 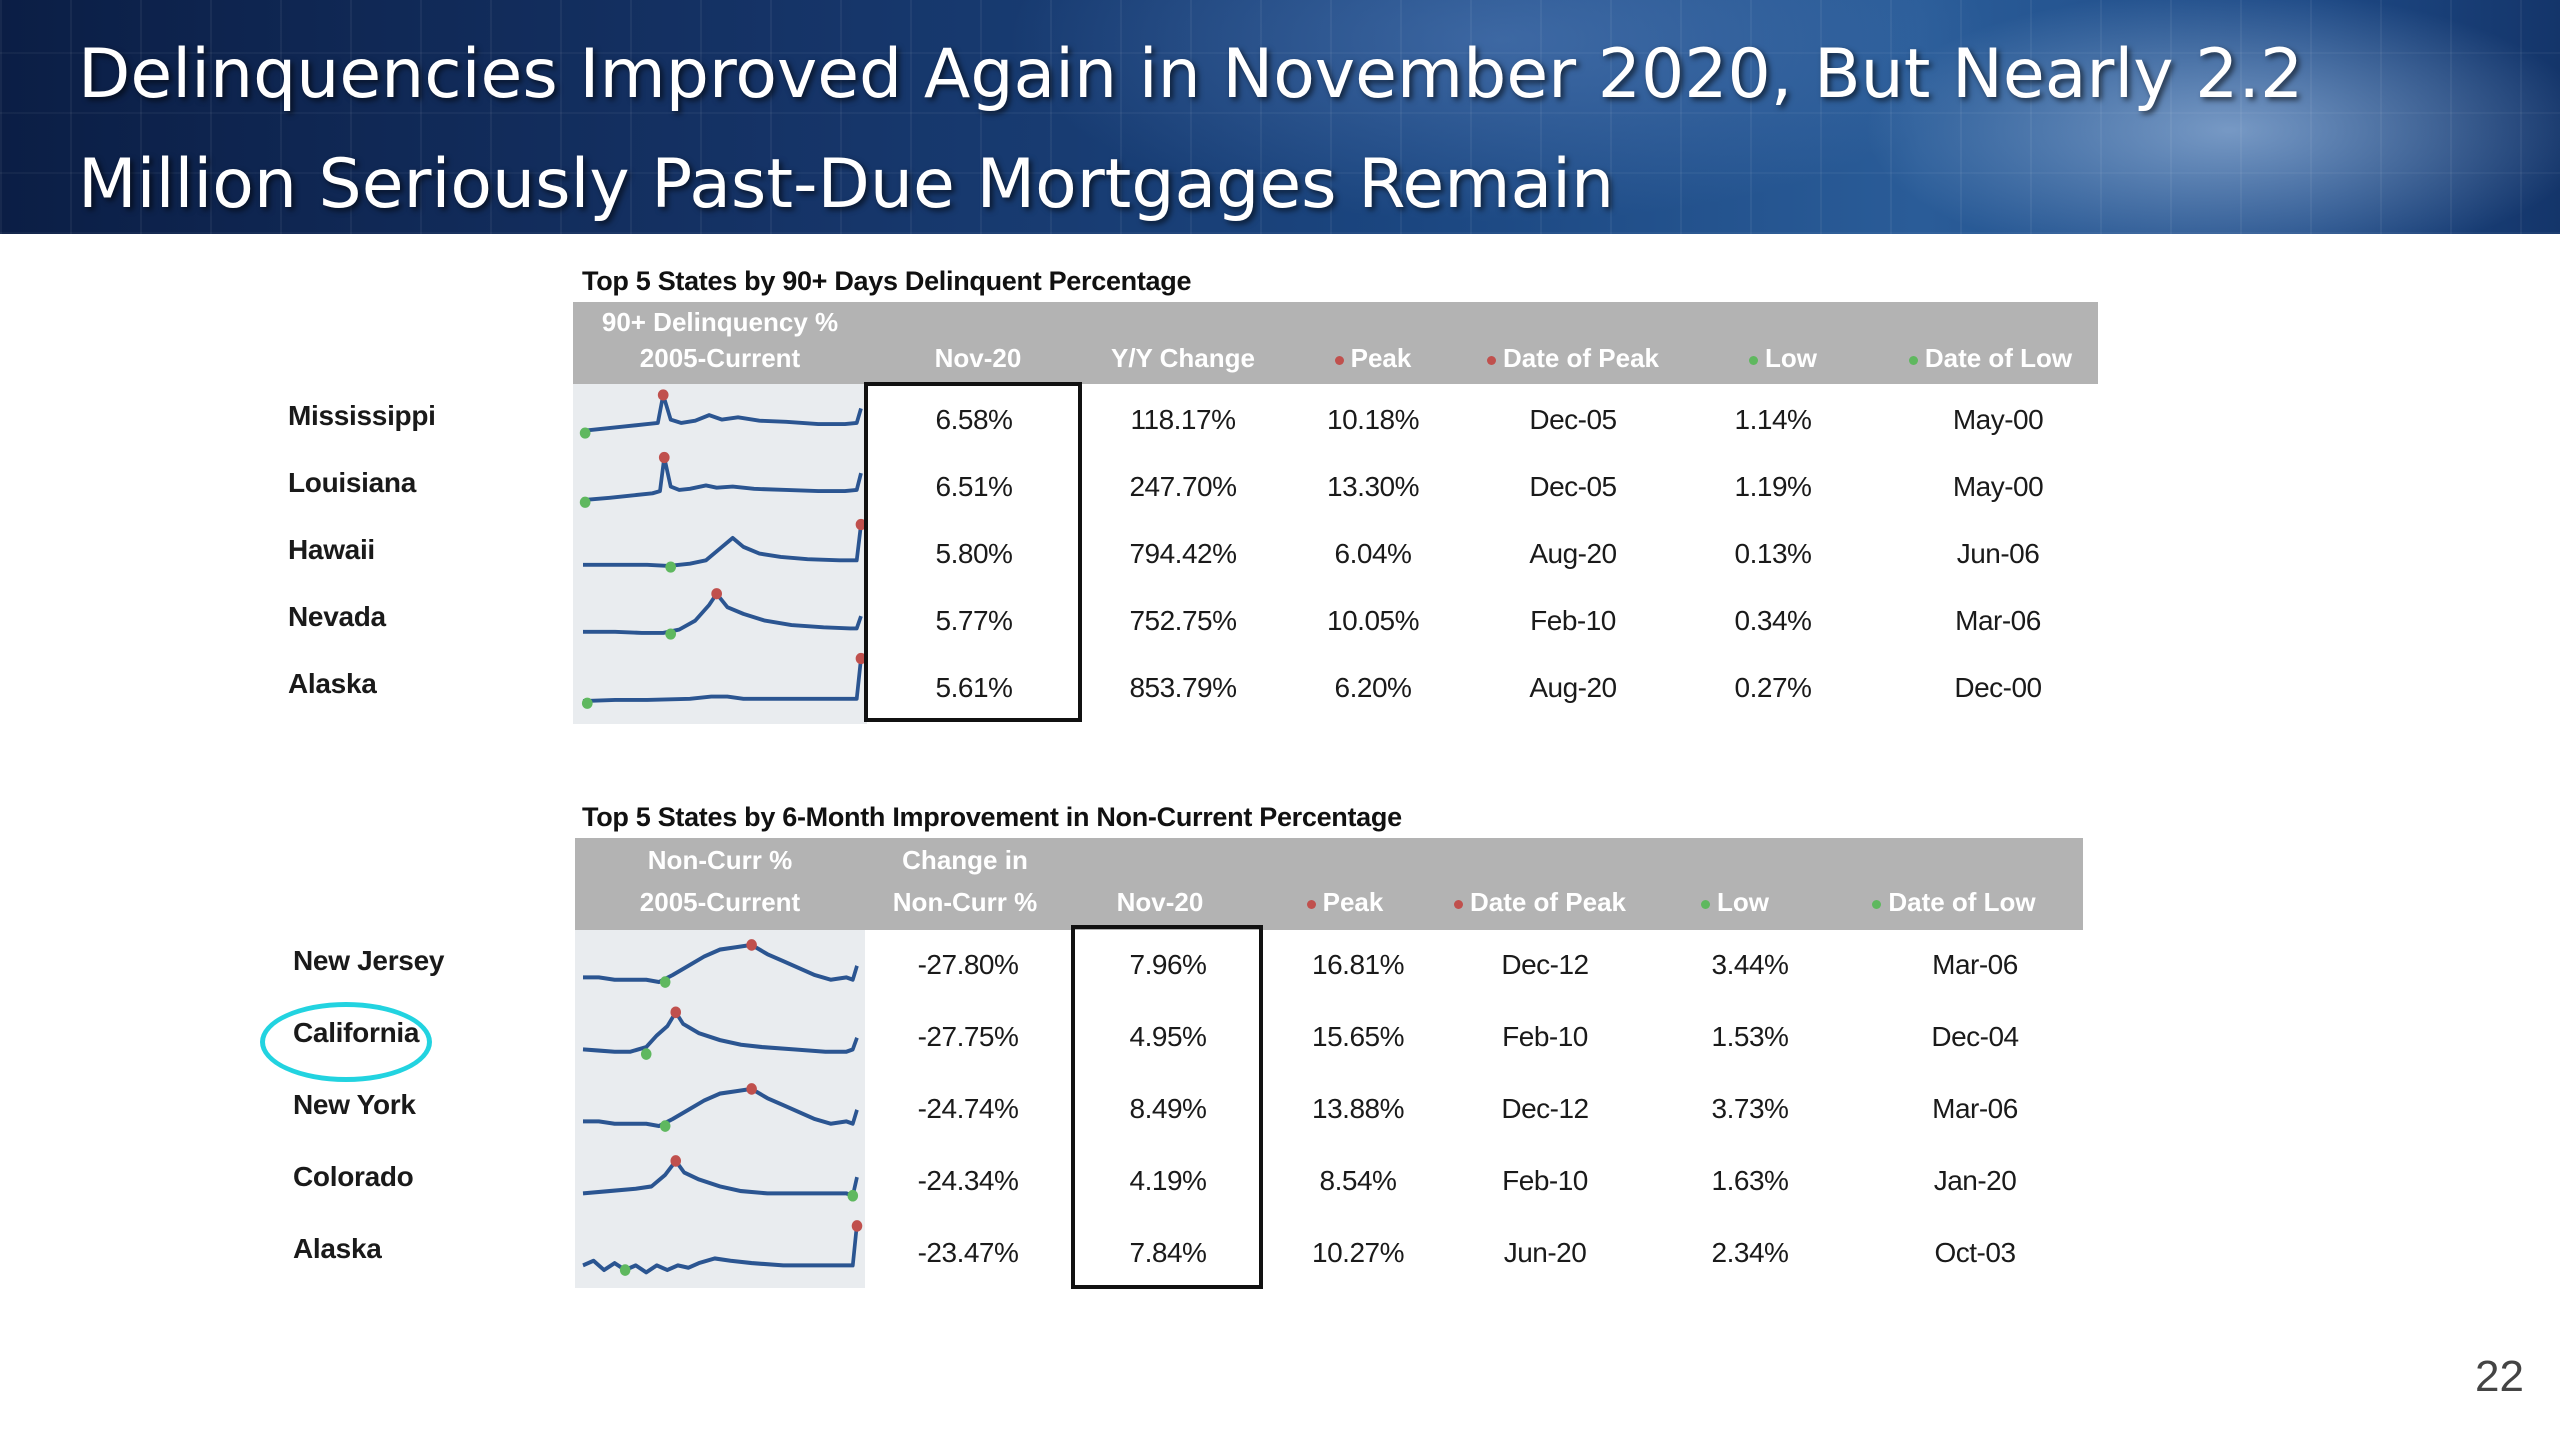 What do you see at coordinates (968, 1252) in the screenshot?
I see `change-value: -23.47%` at bounding box center [968, 1252].